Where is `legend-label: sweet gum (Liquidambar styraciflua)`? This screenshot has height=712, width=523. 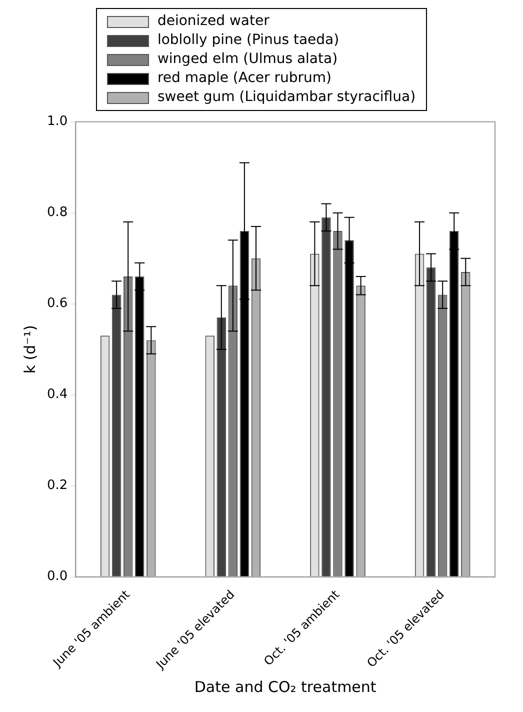
legend-label: sweet gum (Liquidambar styraciflua) is located at coordinates (286, 97).